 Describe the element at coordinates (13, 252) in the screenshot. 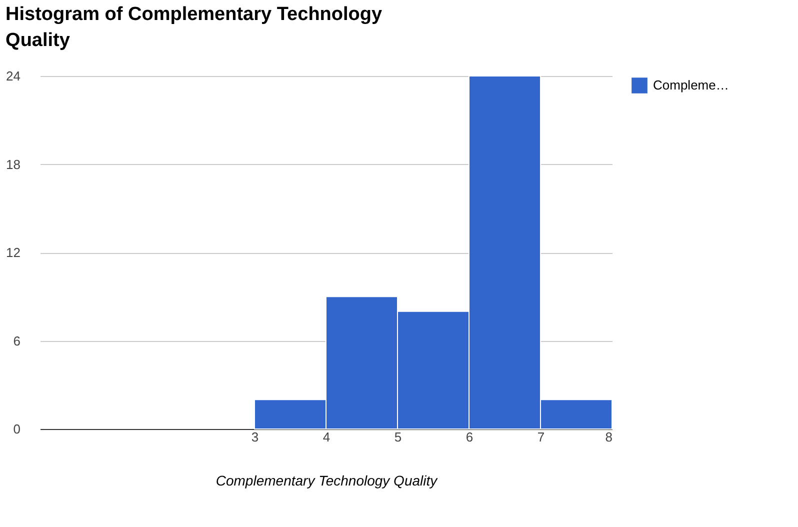

I see `y-tick-label: 12` at that location.